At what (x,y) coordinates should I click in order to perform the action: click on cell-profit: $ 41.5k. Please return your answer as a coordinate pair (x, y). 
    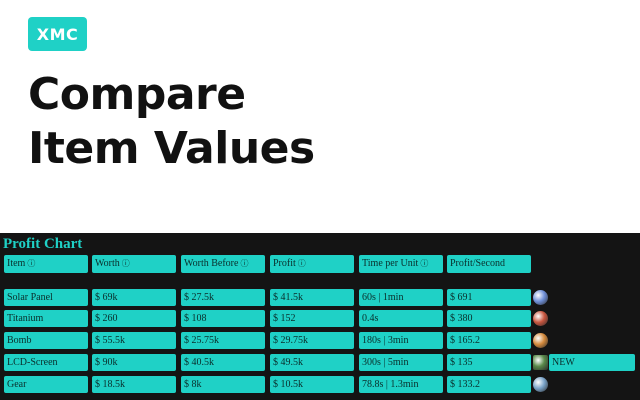
    Looking at the image, I should click on (312, 297).